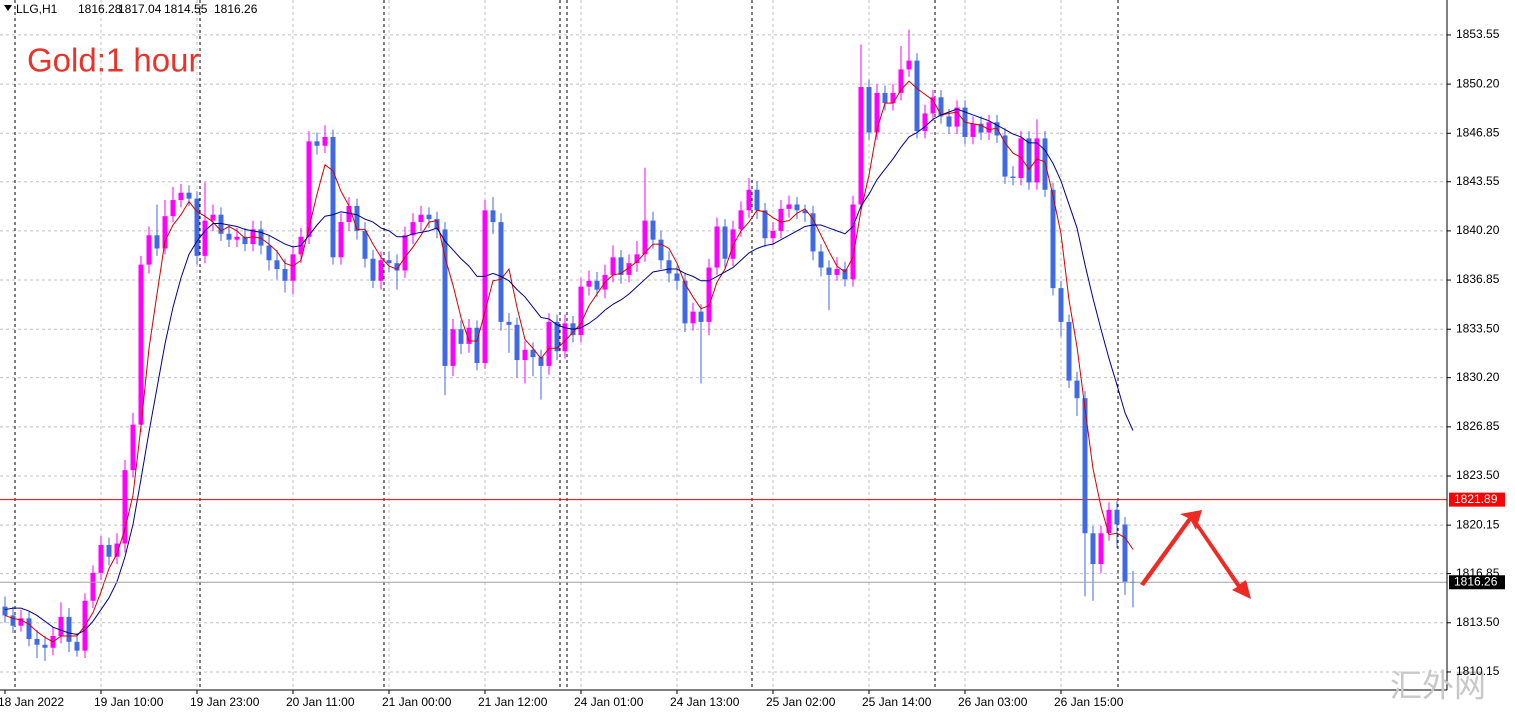 Image resolution: width=1515 pixels, height=719 pixels. Describe the element at coordinates (417, 702) in the screenshot. I see `x-tick-label: 21 Jan 00:00` at that location.